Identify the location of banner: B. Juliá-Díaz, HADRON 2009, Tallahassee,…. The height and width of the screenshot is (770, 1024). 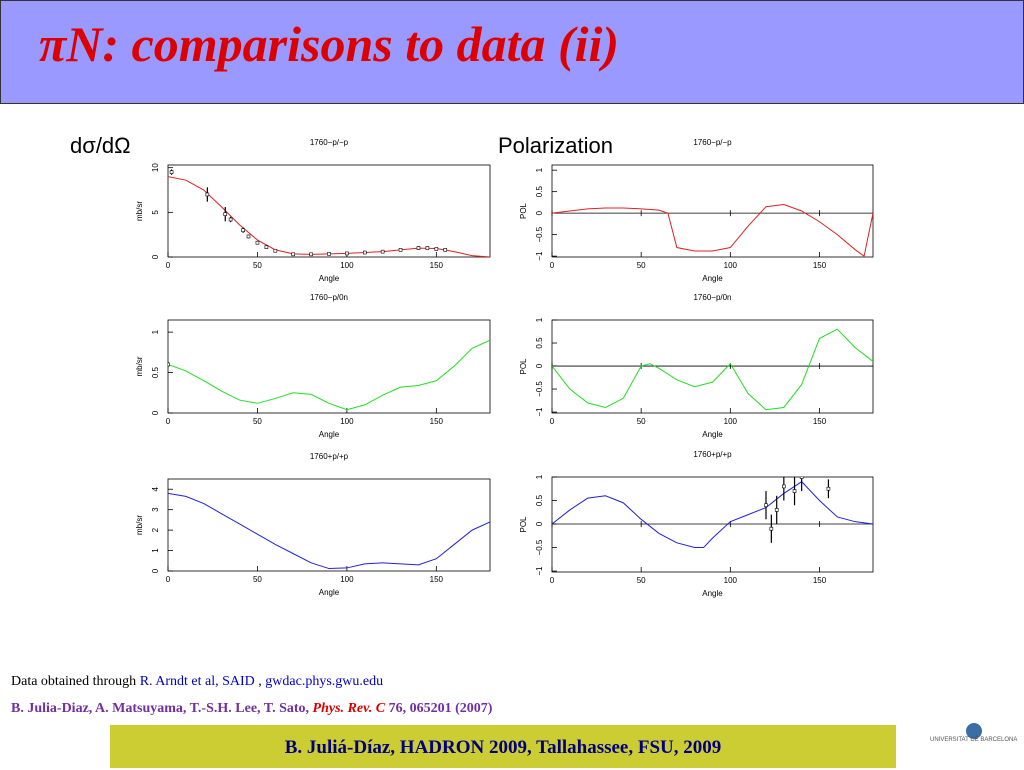
(503, 746).